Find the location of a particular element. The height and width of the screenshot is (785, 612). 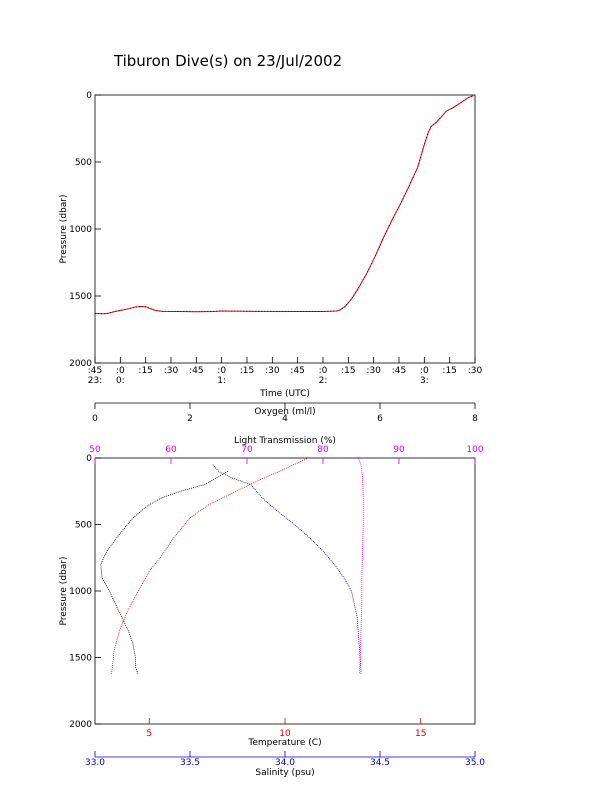

time-plot-y-ticks: 0 500 1000 1500 2000 is located at coordinates (85, 230).